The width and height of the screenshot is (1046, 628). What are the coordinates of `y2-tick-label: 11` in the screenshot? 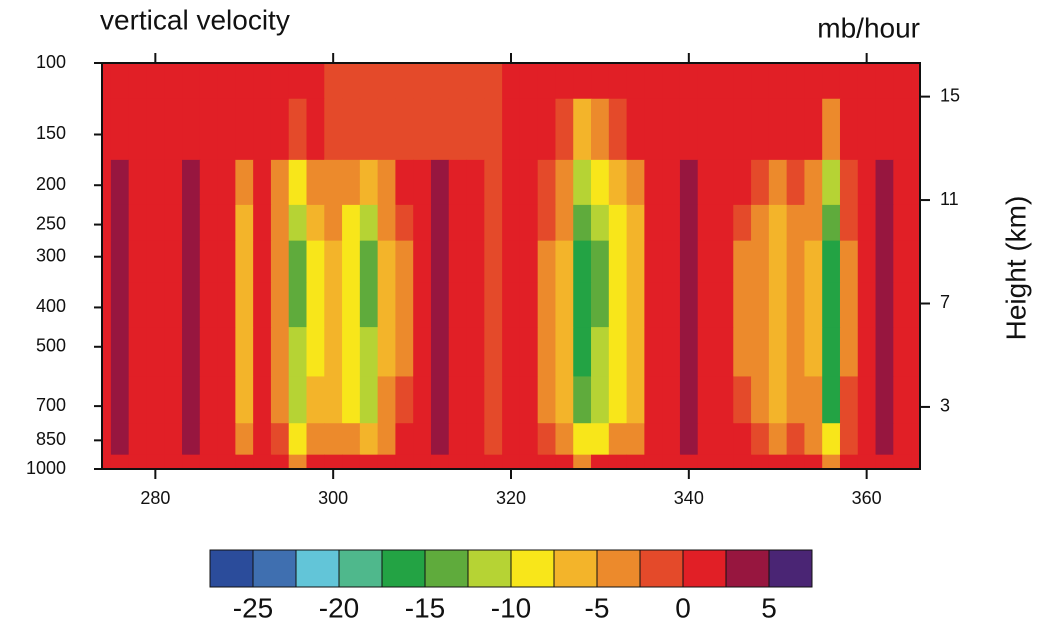 It's located at (949, 199).